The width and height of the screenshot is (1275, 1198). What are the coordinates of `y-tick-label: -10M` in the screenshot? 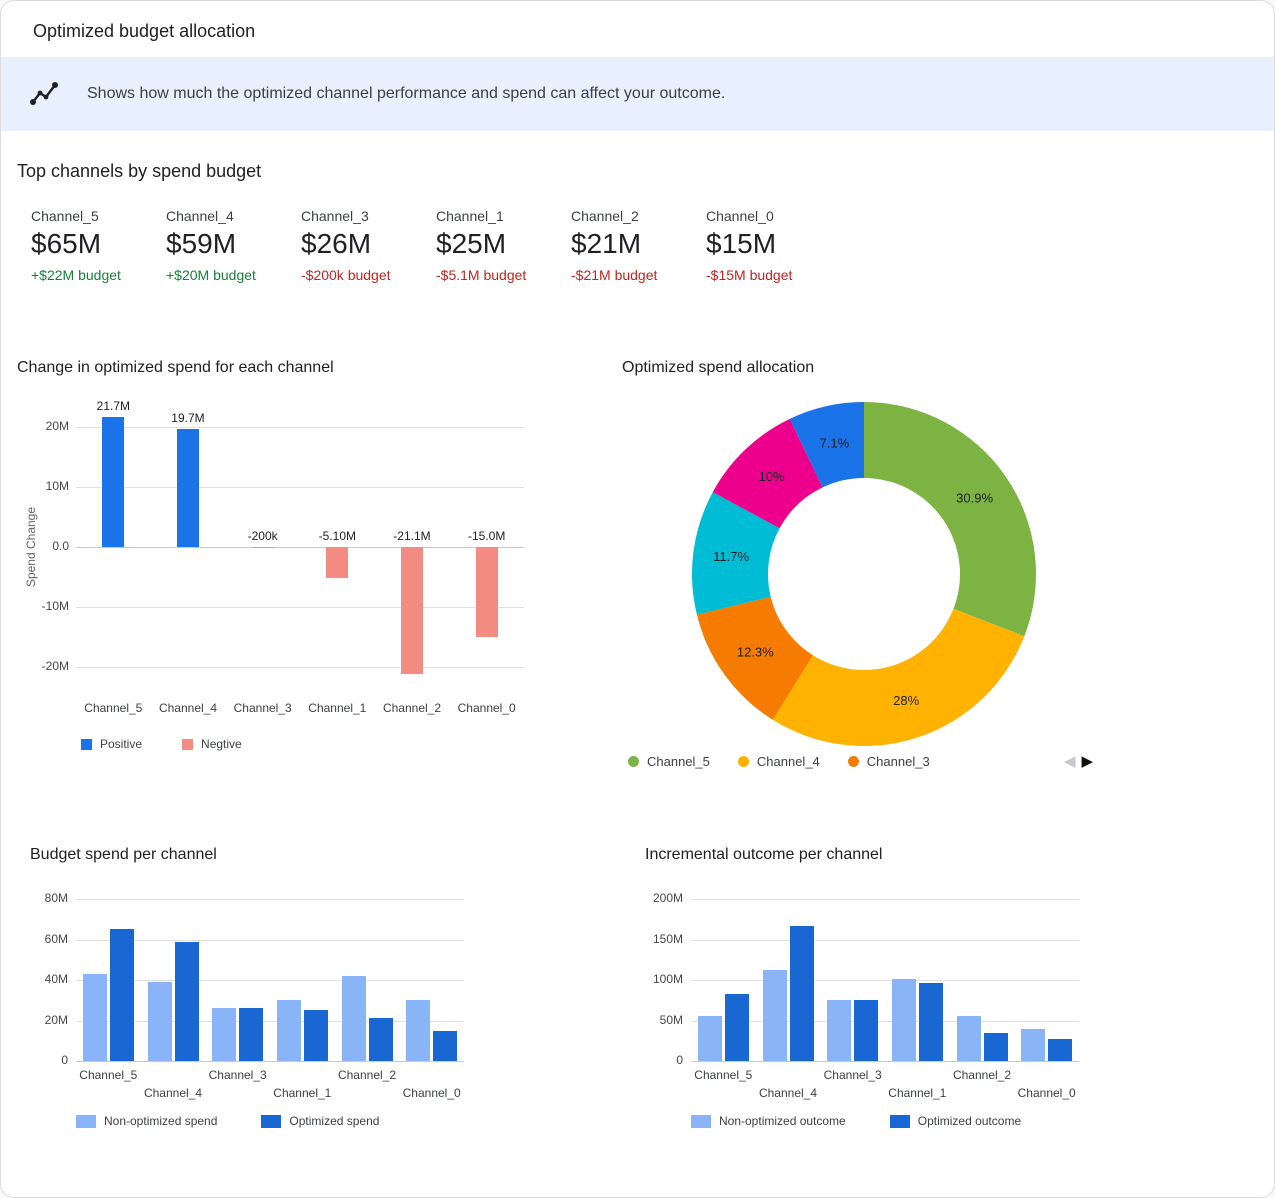 It's located at (55, 606).